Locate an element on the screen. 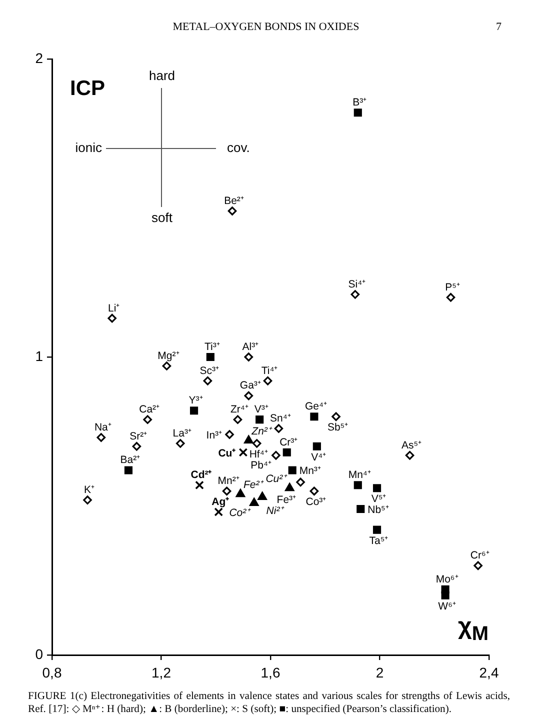 The image size is (540, 728). annotation: P⁵⁺ is located at coordinates (452, 287).